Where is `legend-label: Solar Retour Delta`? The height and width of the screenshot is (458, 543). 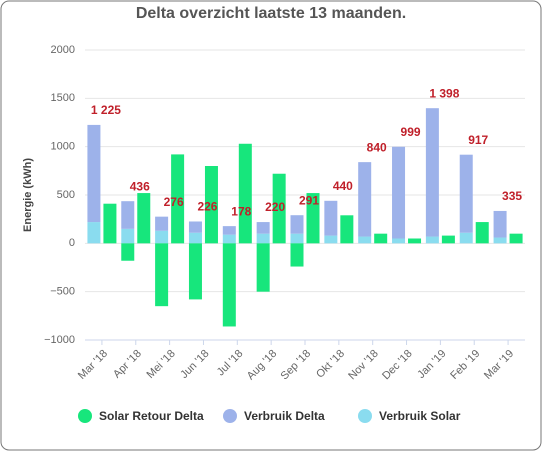 legend-label: Solar Retour Delta is located at coordinates (151, 416).